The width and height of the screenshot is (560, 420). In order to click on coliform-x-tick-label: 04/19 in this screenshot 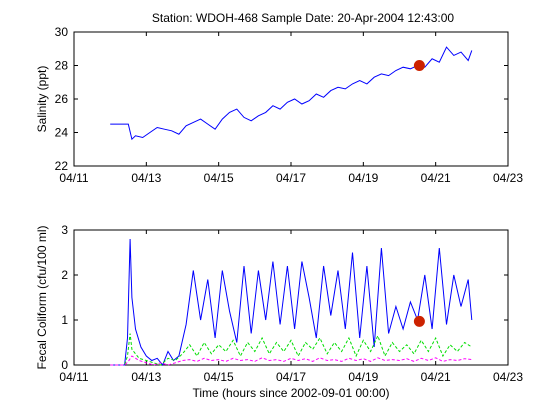, I will do `click(363, 377)`.